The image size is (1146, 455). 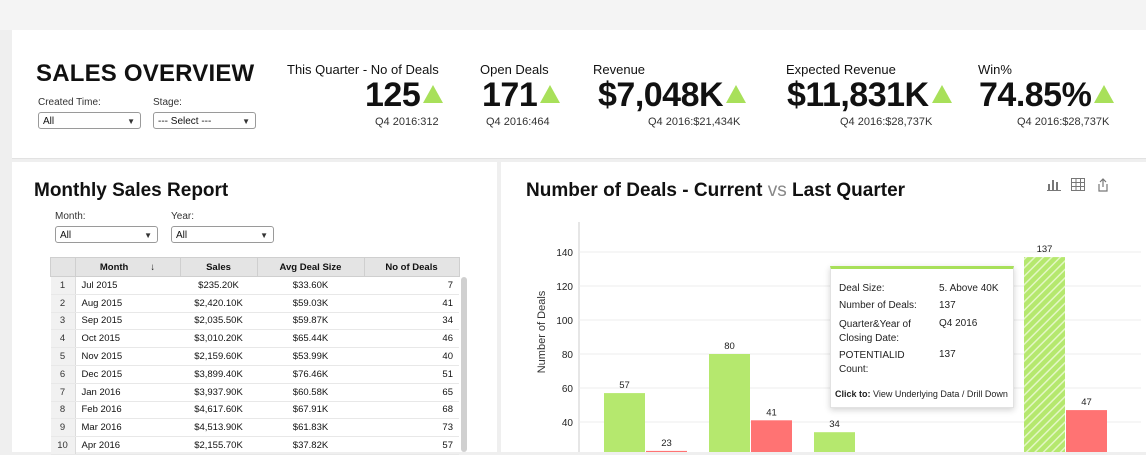 I want to click on tooltip-key: Deal Size:, so click(x=862, y=288).